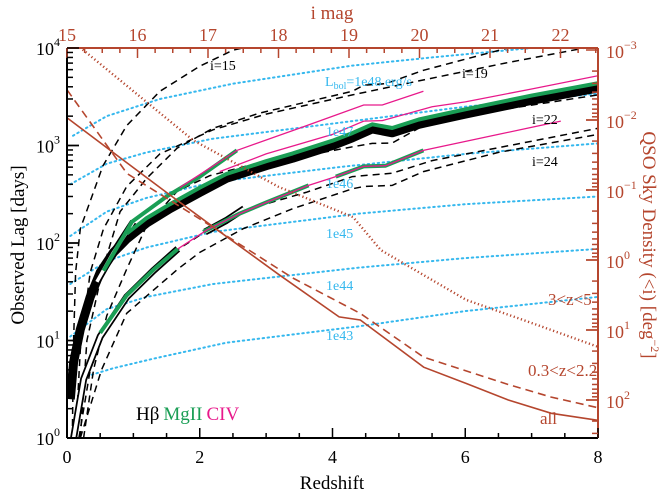  What do you see at coordinates (339, 184) in the screenshot?
I see `lbol-label-1e46: 1e46` at bounding box center [339, 184].